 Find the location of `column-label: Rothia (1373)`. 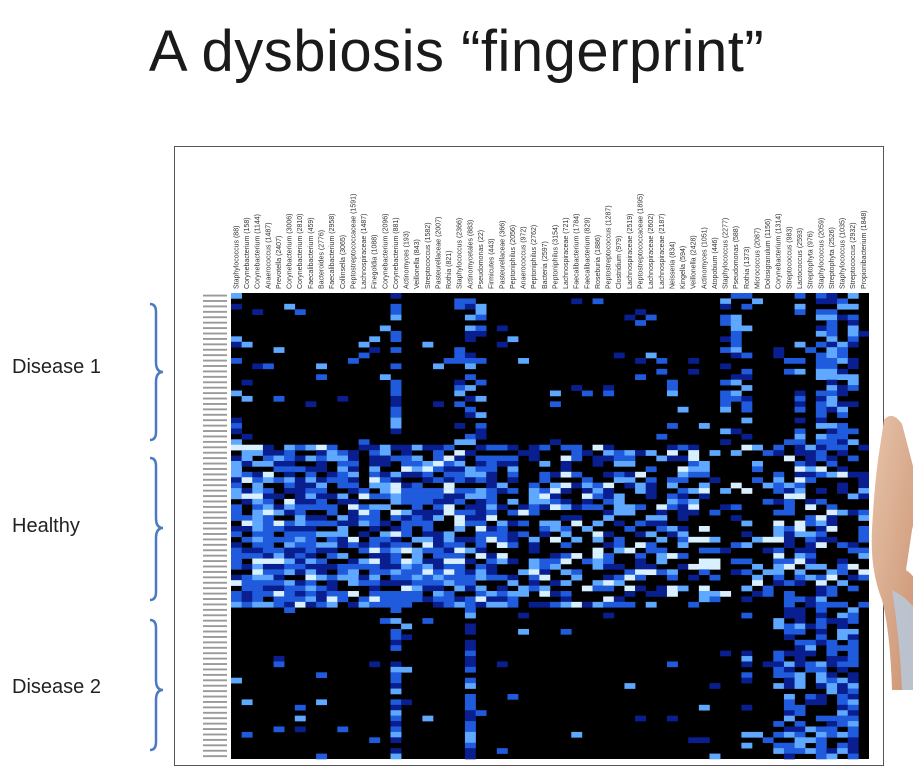

column-label: Rothia (1373) is located at coordinates (747, 268).